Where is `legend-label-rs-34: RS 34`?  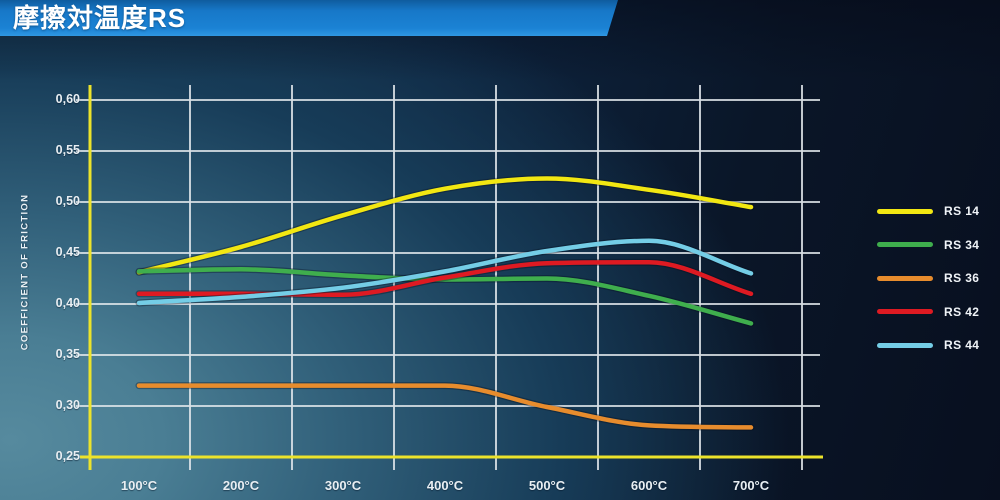
legend-label-rs-34: RS 34 is located at coordinates (962, 244).